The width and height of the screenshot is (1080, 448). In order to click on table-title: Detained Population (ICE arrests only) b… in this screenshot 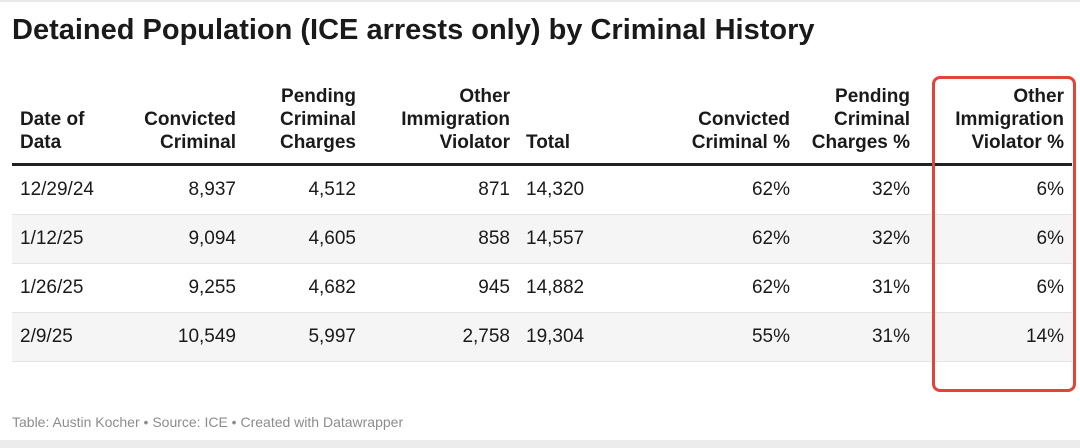, I will do `click(413, 30)`.